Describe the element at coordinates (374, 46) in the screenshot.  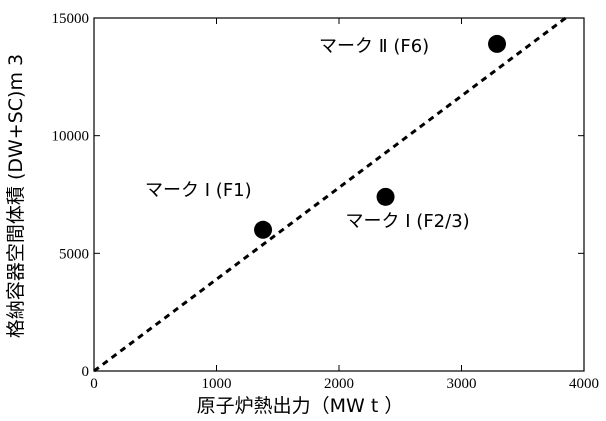
I see `point-label: マーク Ⅱ (F6)` at that location.